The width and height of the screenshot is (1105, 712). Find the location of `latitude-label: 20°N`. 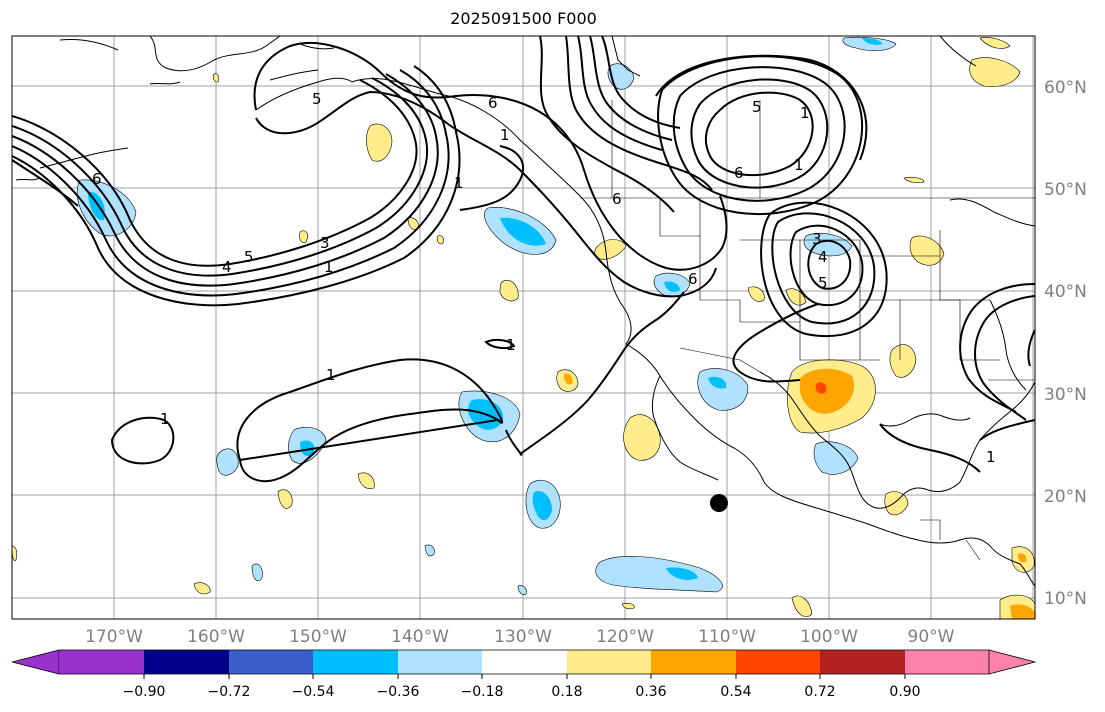

latitude-label: 20°N is located at coordinates (1065, 497).